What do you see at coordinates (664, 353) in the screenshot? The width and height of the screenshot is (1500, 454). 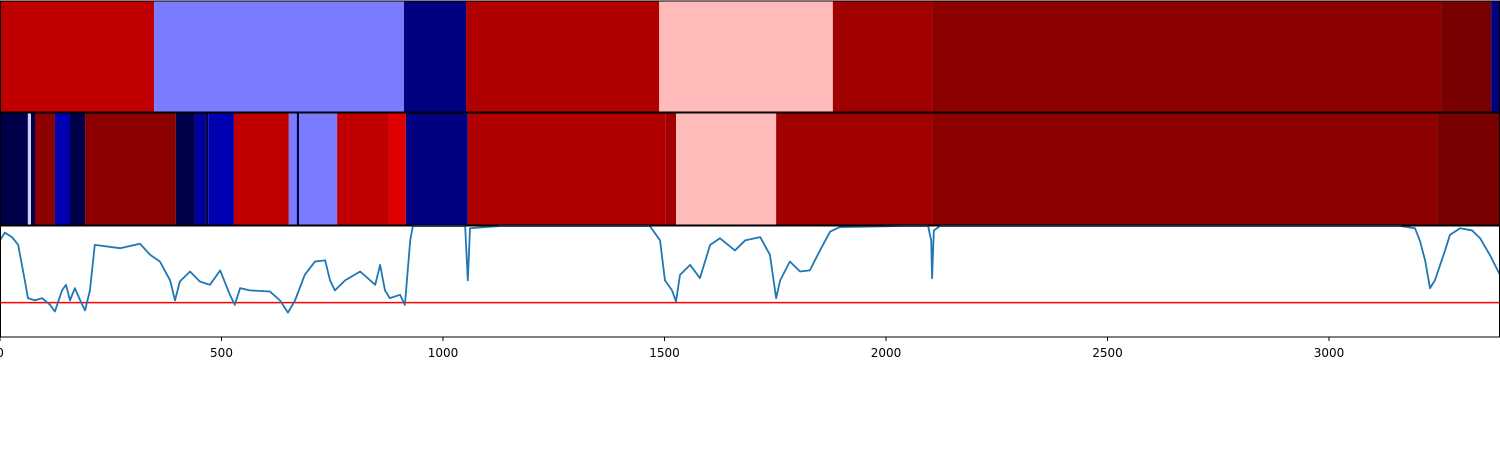 I see `x-tick-label: 1500` at bounding box center [664, 353].